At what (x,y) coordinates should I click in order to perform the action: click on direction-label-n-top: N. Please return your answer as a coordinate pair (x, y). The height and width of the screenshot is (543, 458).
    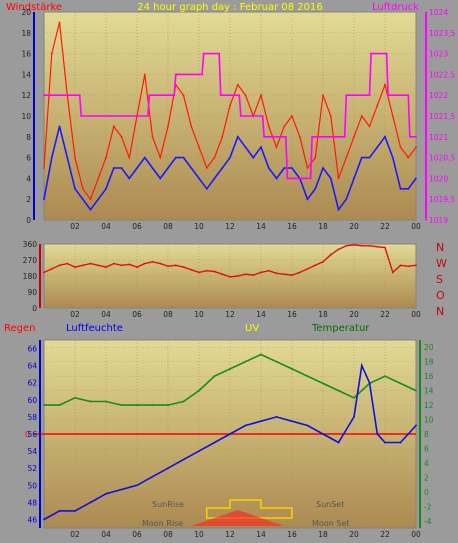
    Looking at the image, I should click on (440, 247).